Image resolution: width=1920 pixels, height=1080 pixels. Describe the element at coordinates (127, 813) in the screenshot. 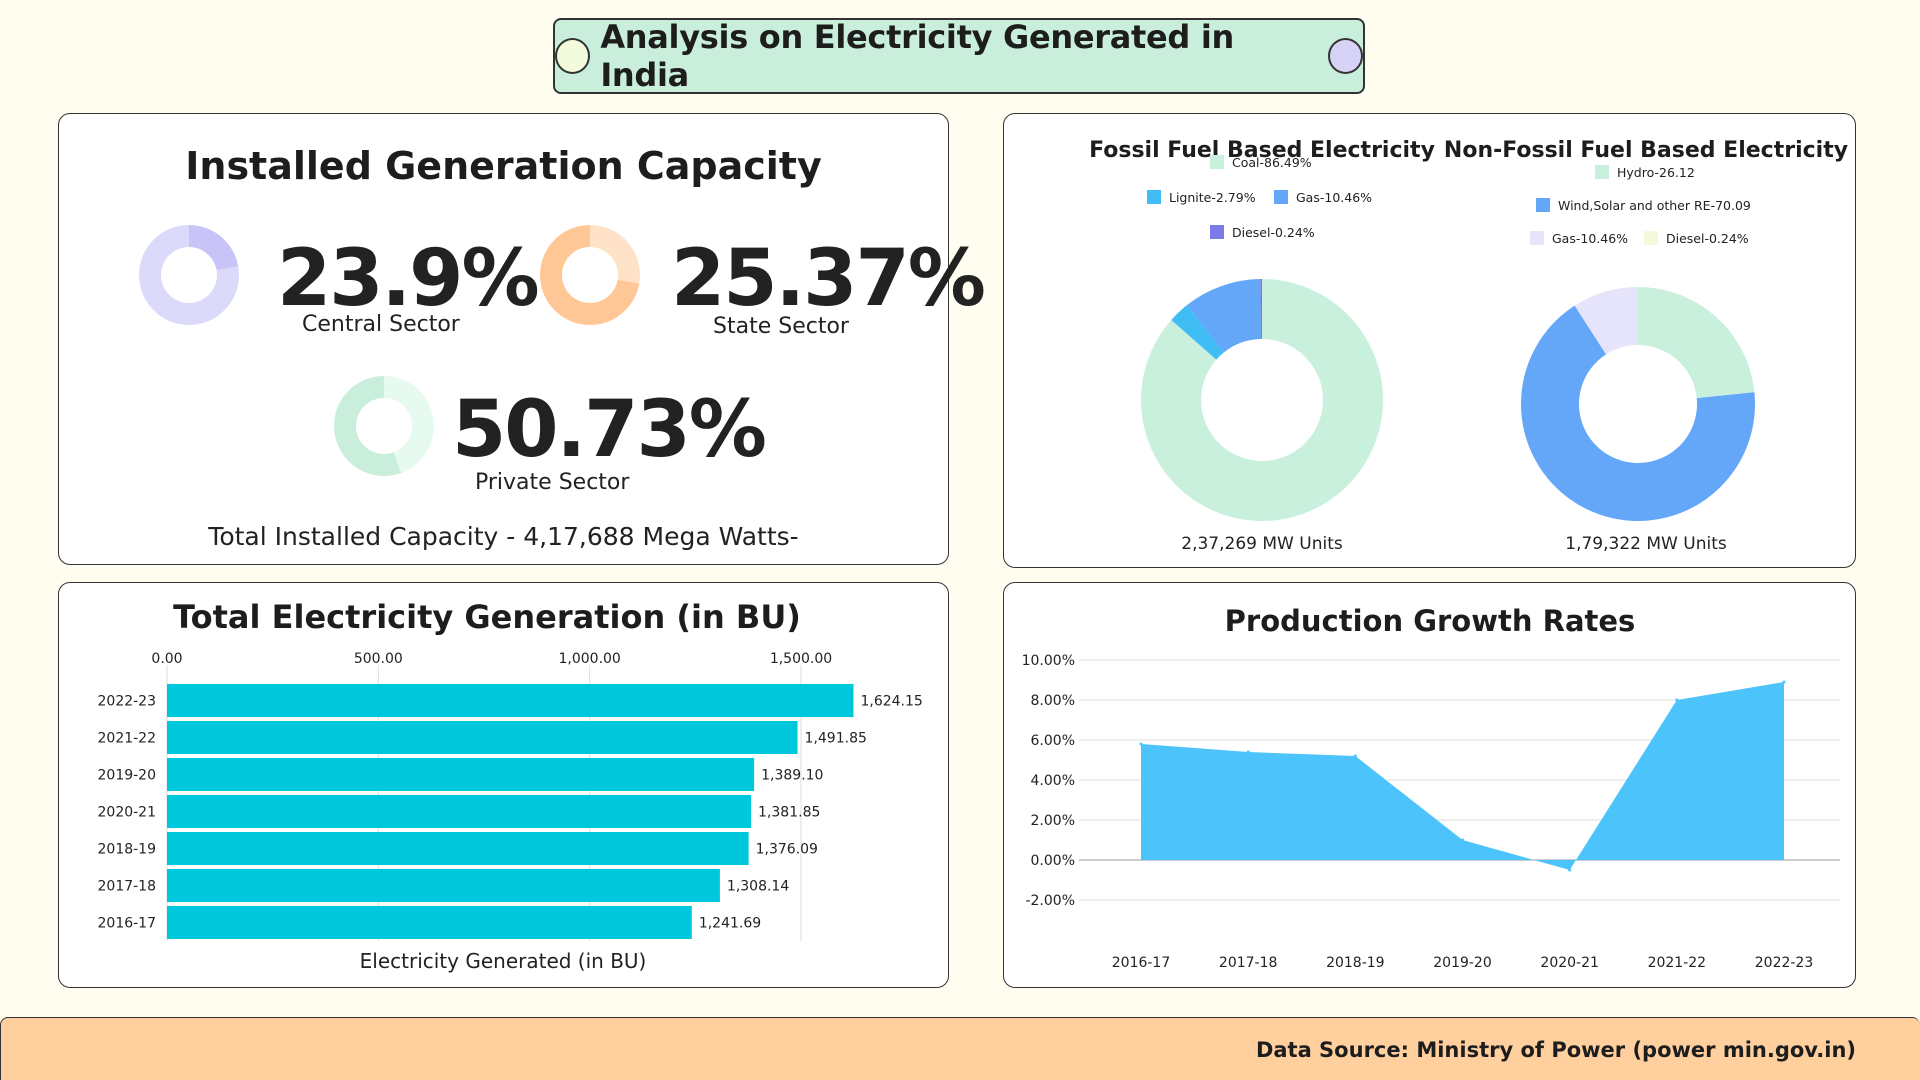

I see `y-tick-label: 2020-21` at that location.